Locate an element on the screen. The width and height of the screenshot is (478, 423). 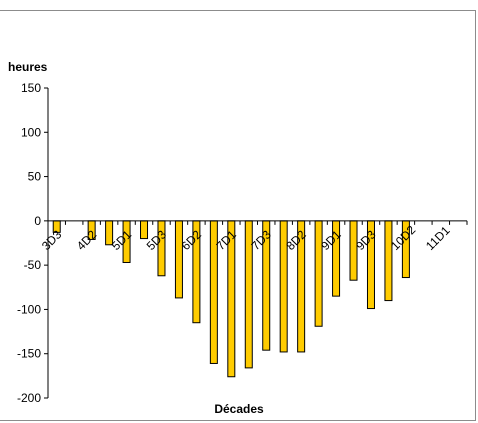
x-tick-label: 4D2 is located at coordinates (87, 240).